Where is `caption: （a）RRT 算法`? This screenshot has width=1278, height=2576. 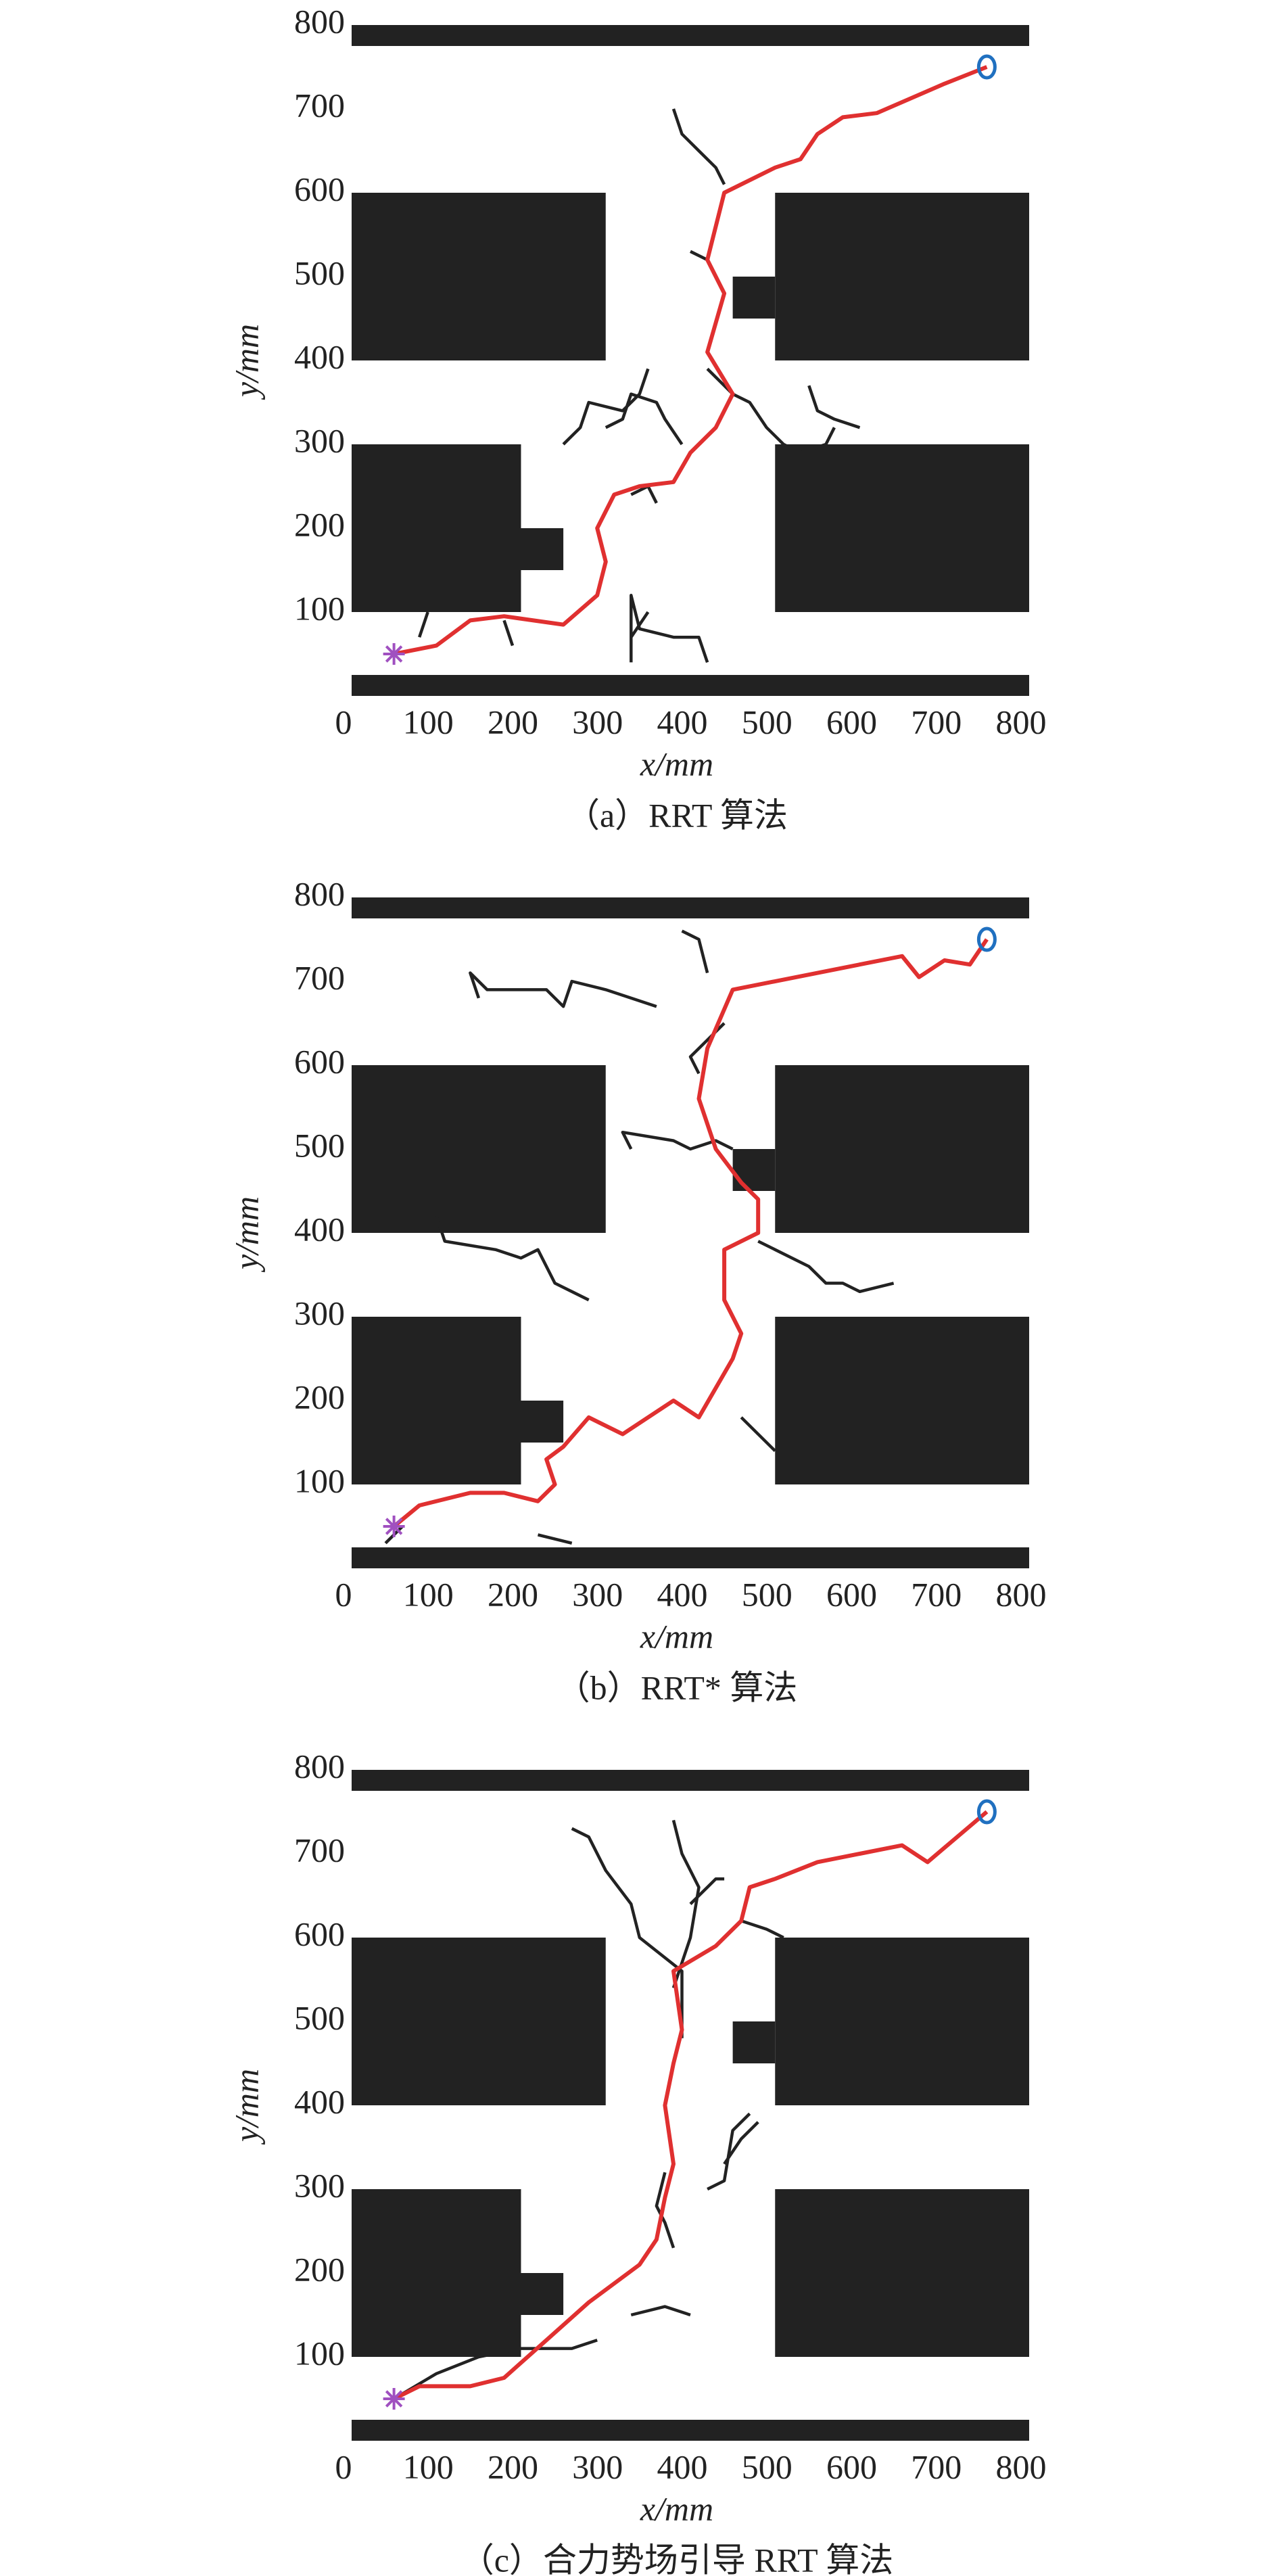
caption: （a）RRT 算法 is located at coordinates (677, 815).